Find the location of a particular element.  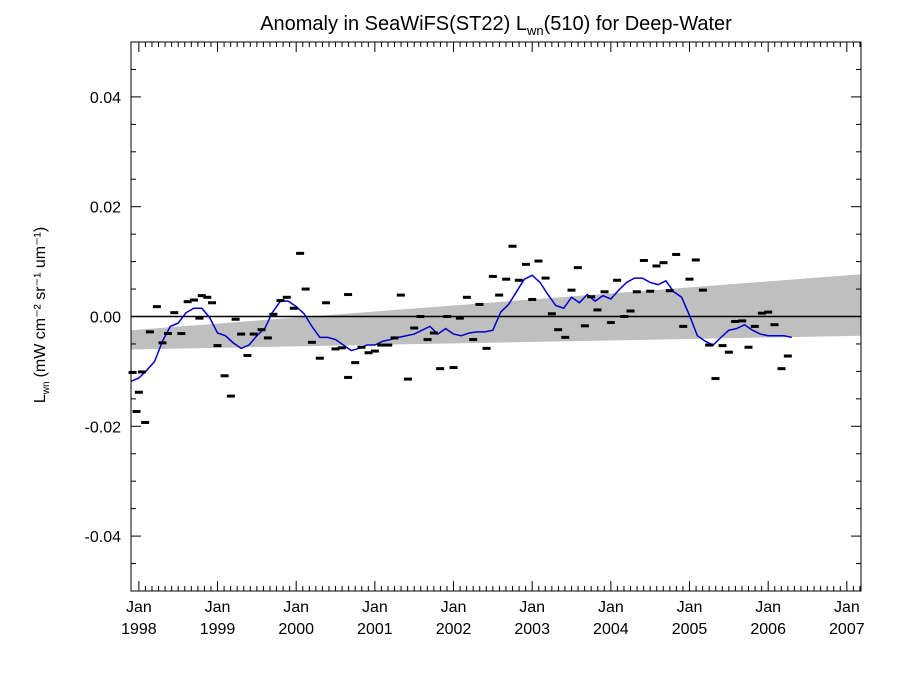

y-axis-label: Lwn (mW cm⁻² sr⁻¹ um⁻¹) is located at coordinates (42, 315).